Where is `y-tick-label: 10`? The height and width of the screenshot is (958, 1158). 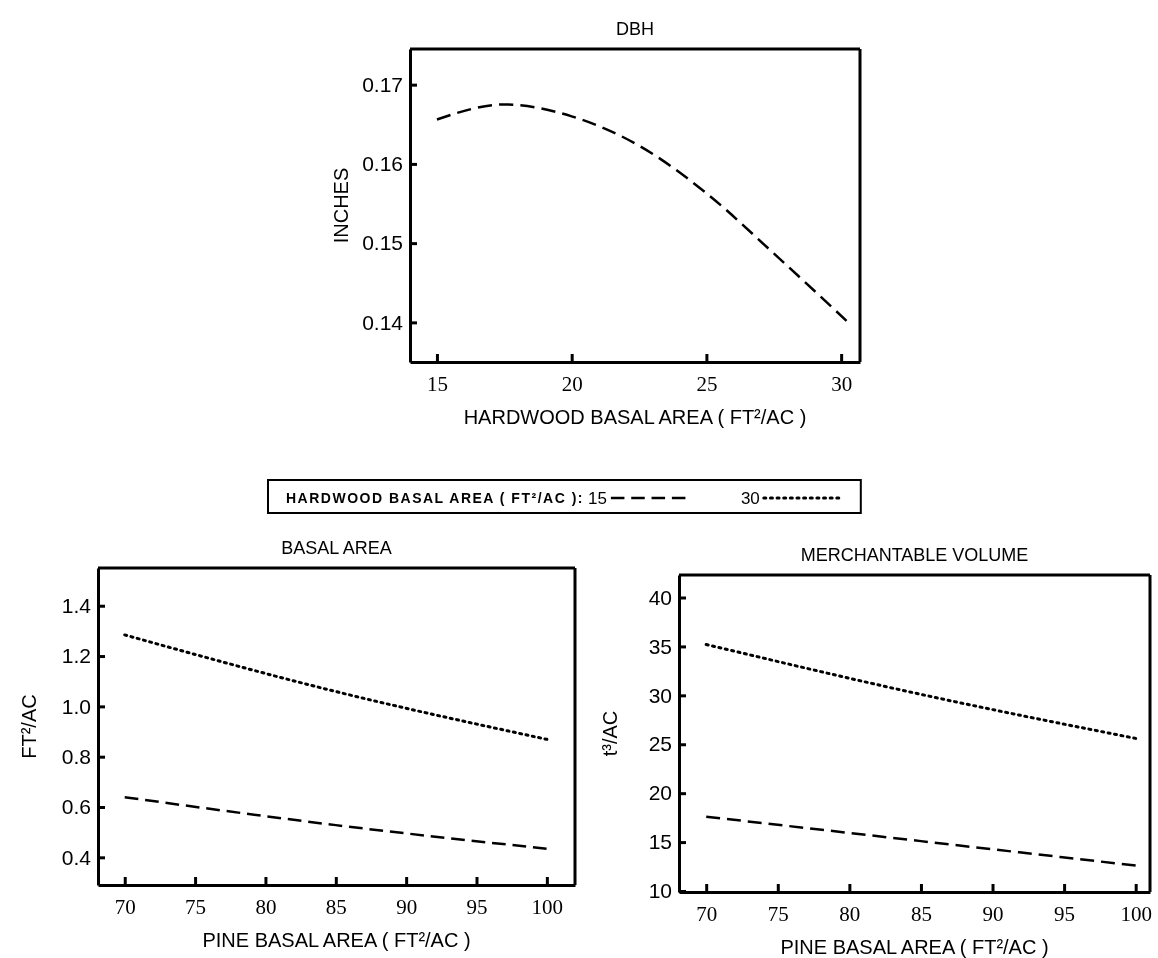 y-tick-label: 10 is located at coordinates (660, 891).